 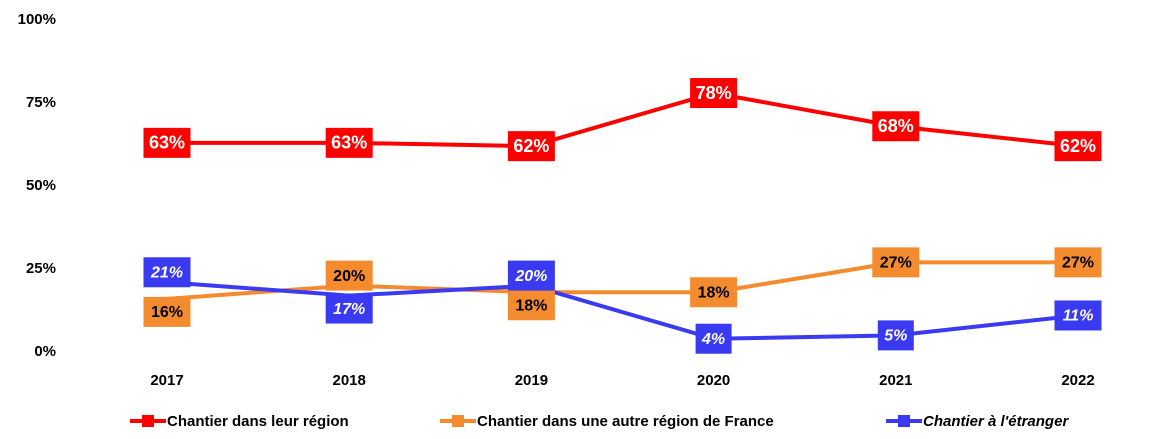 What do you see at coordinates (166, 380) in the screenshot?
I see `x-tick-label: 2017` at bounding box center [166, 380].